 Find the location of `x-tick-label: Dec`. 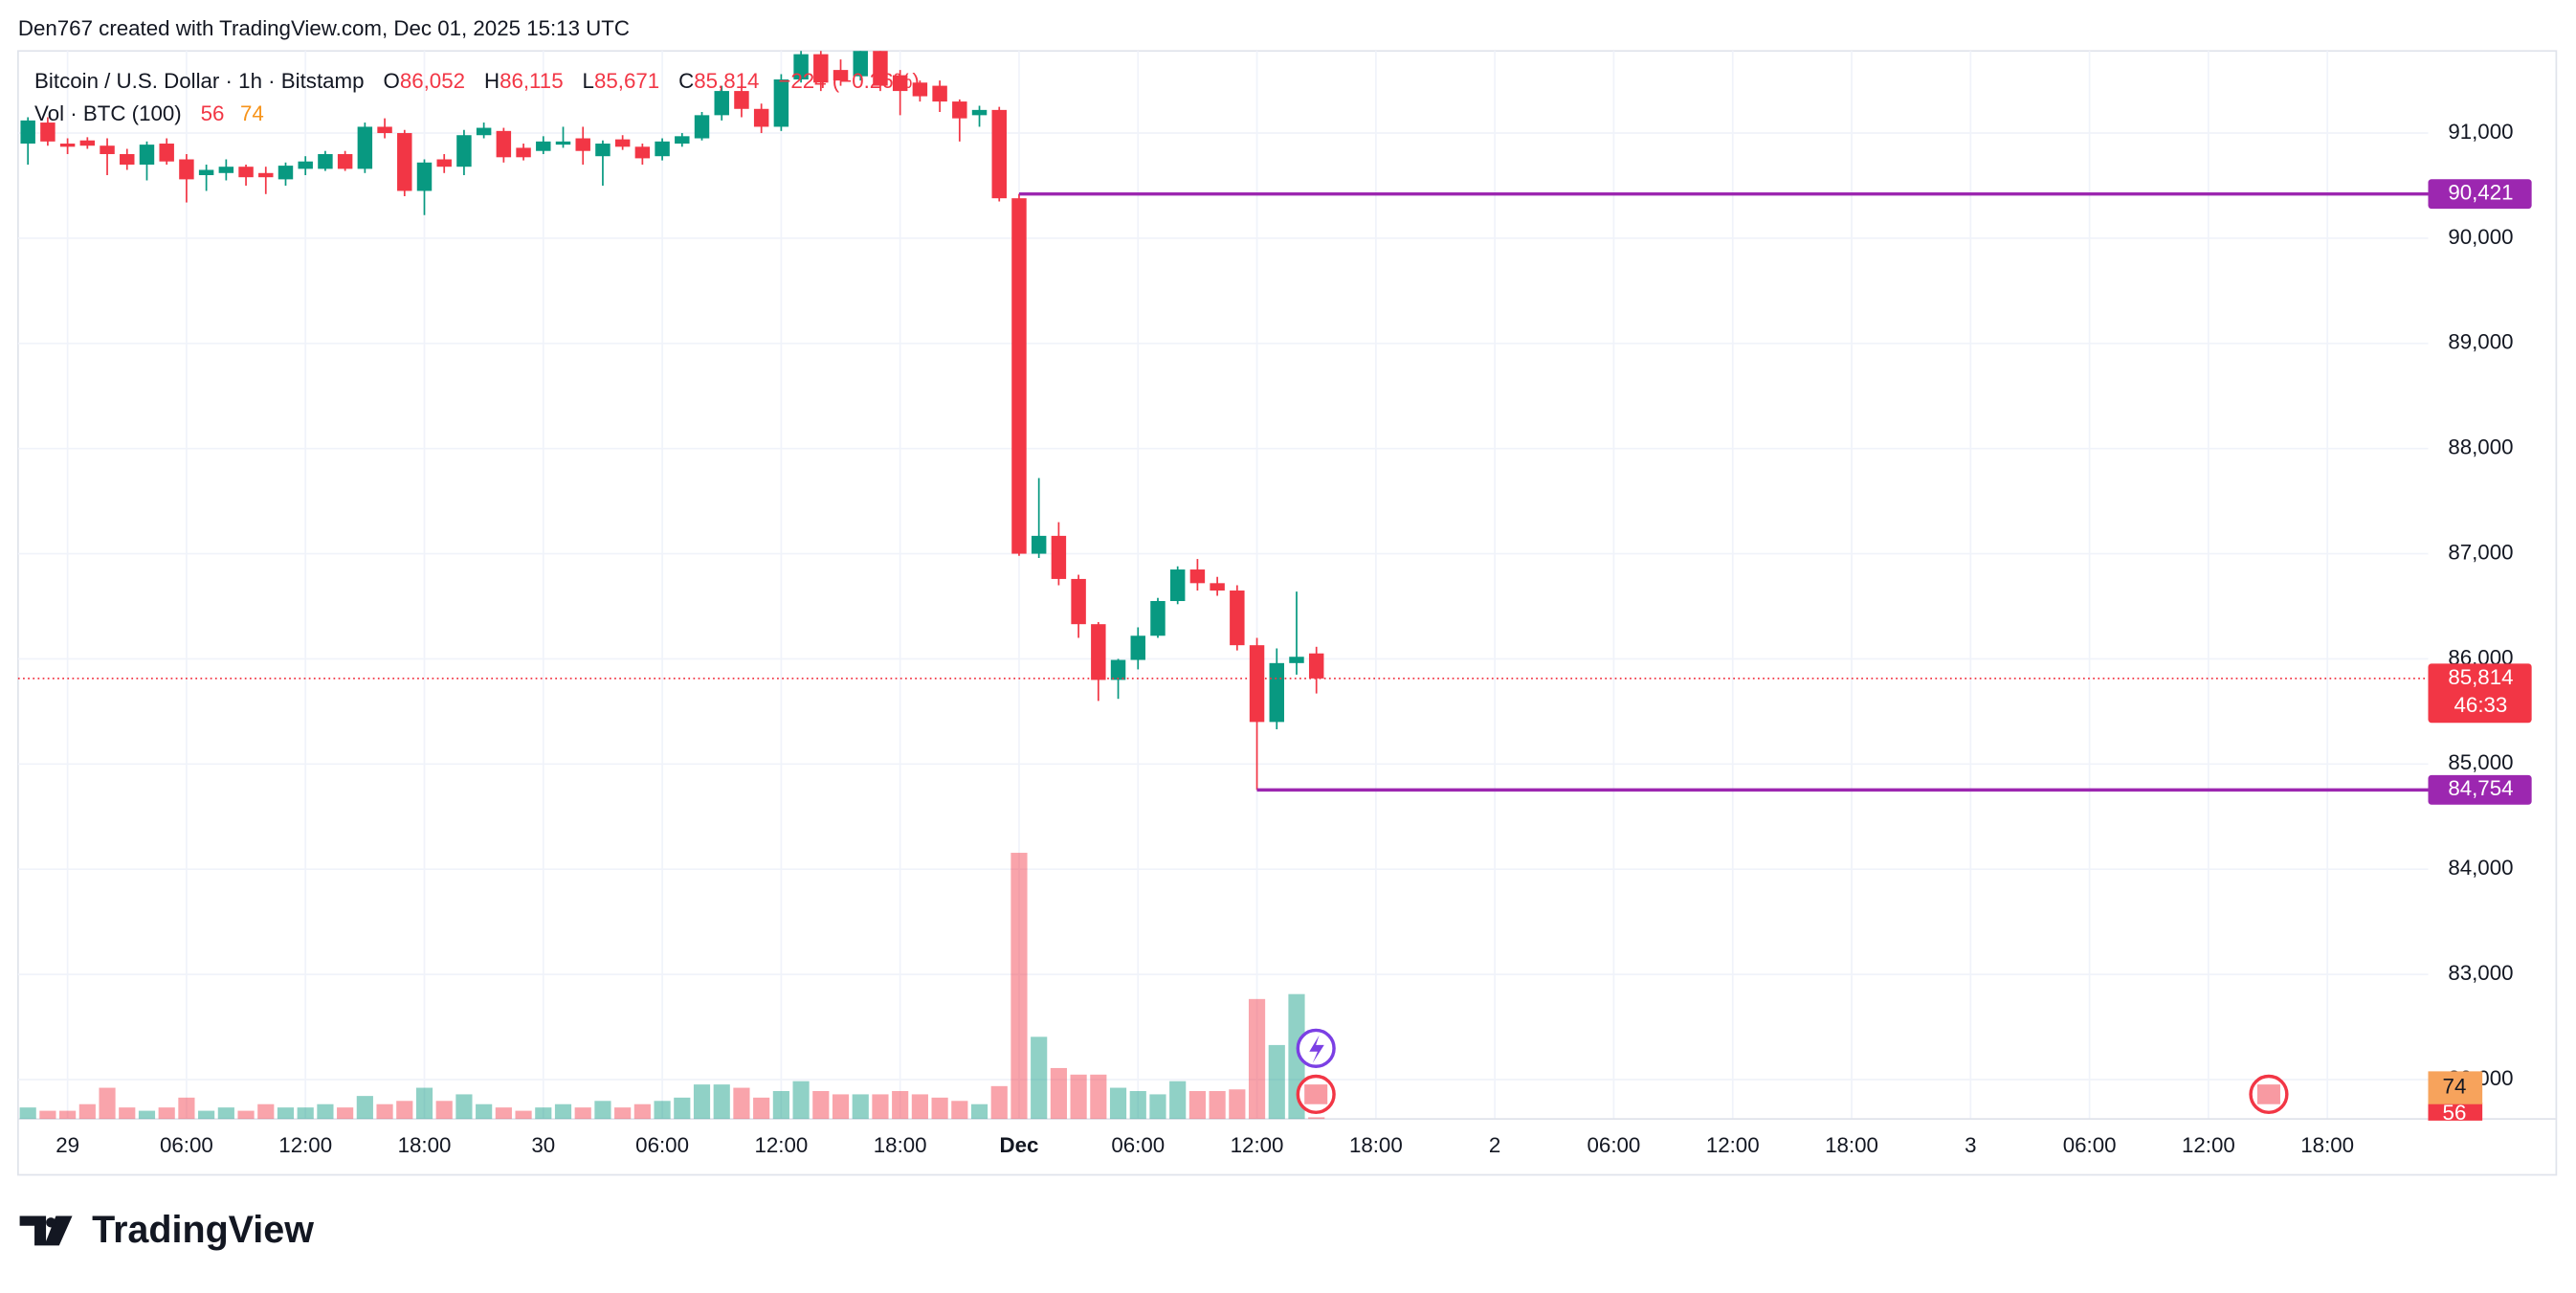

x-tick-label: Dec is located at coordinates (1019, 1145).